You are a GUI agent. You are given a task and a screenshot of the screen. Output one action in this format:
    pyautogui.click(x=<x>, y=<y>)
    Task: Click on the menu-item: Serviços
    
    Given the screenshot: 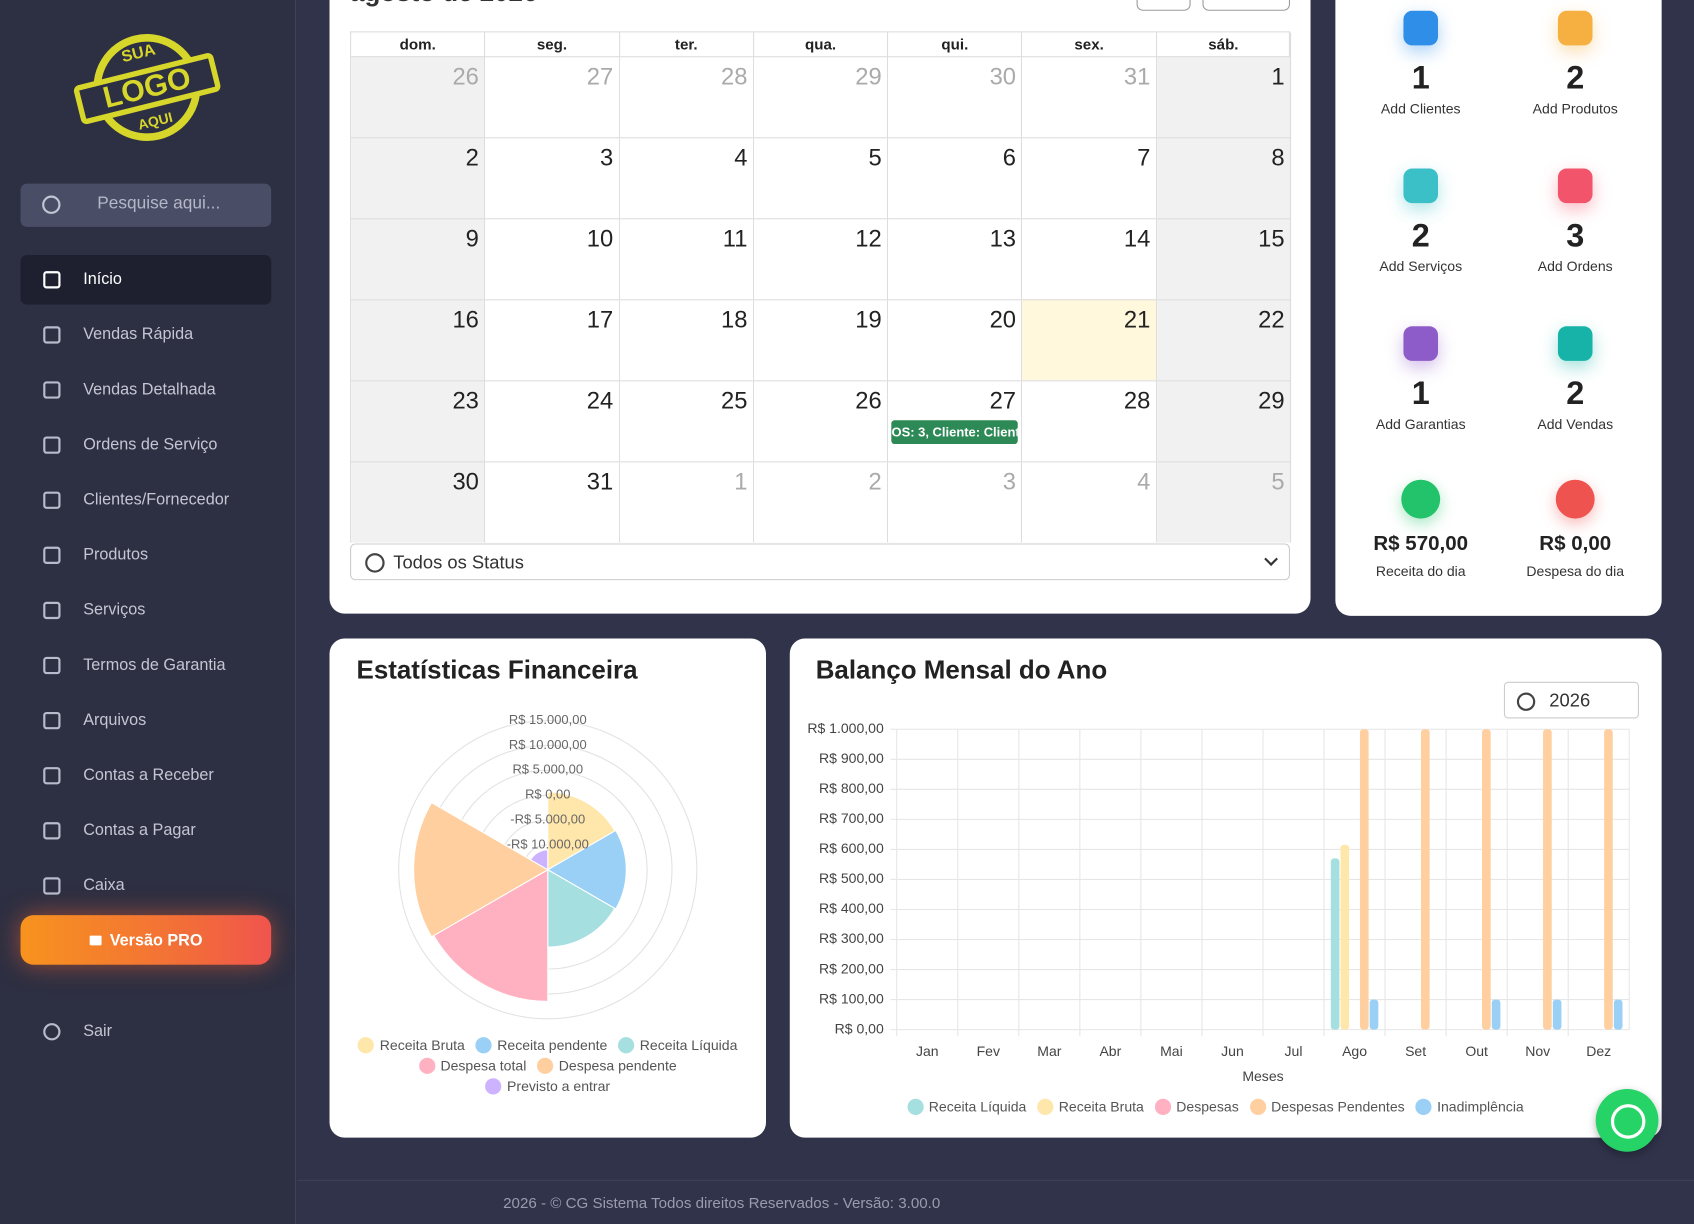 What is the action you would take?
    pyautogui.click(x=146, y=611)
    